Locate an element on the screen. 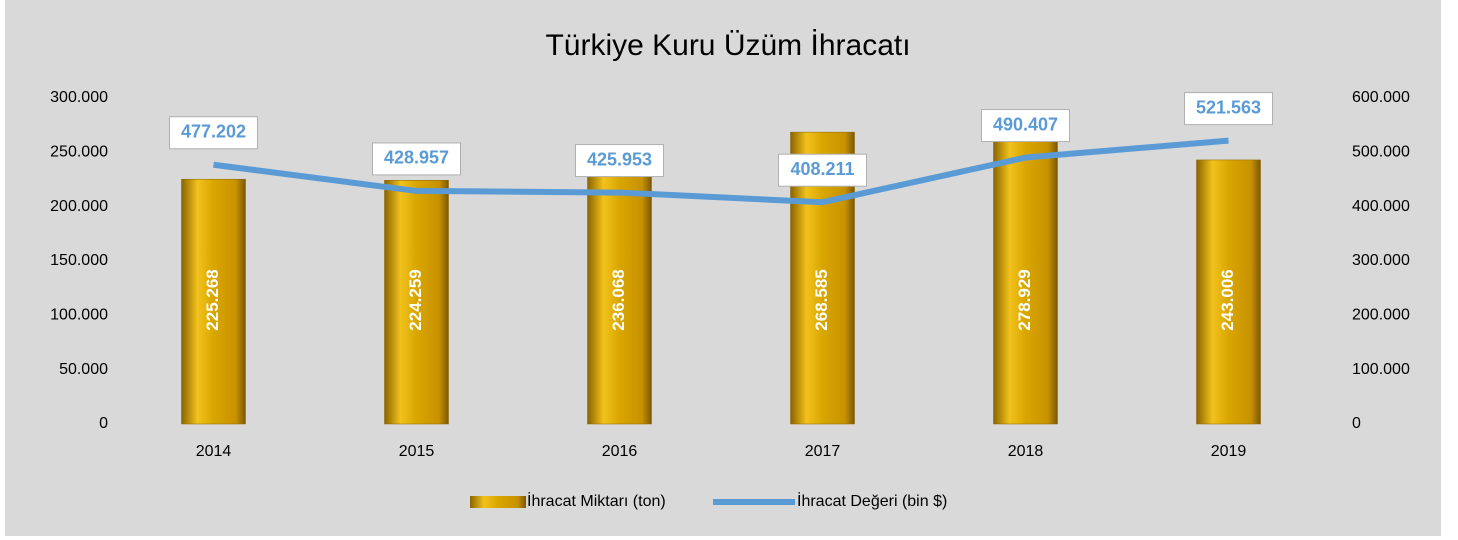 This screenshot has width=1458, height=540. line-value-label: 408.211 is located at coordinates (822, 169).